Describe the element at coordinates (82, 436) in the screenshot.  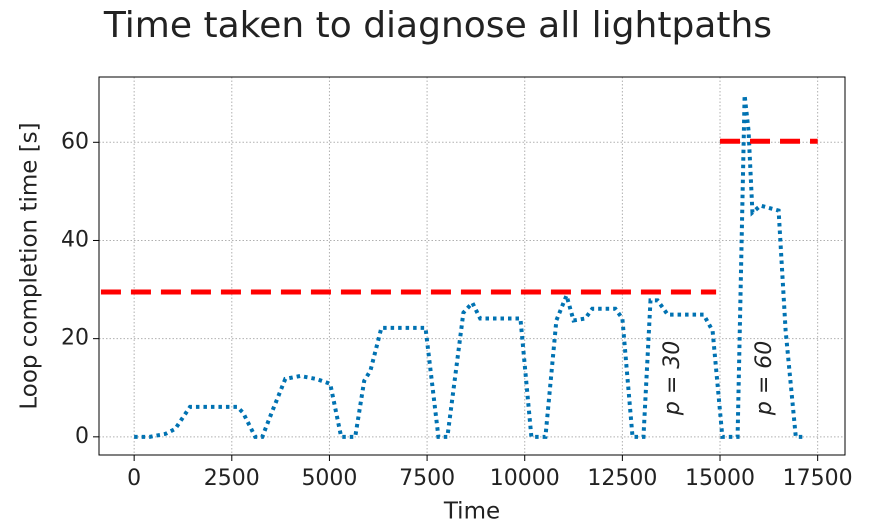
I see `y-tick-label: 0` at that location.